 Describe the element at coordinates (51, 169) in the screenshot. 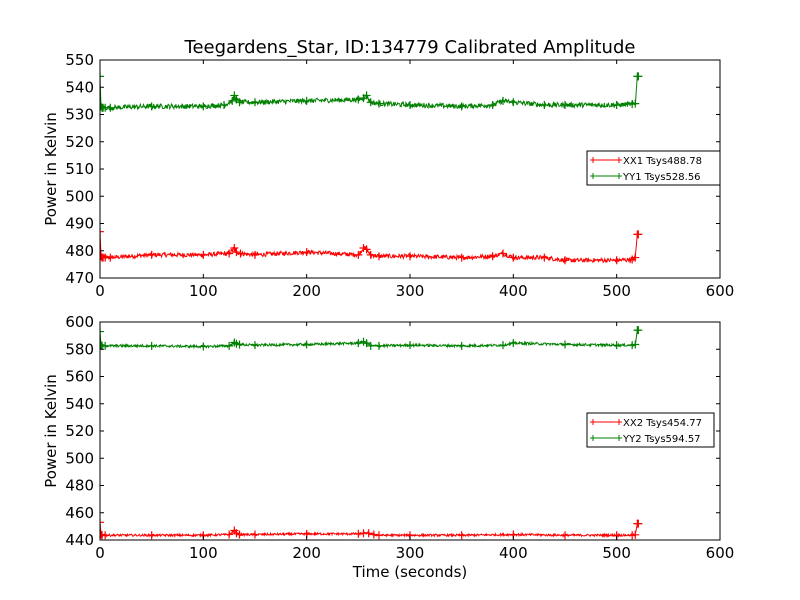

I see `y-axis-label: Power in Kelvin` at that location.